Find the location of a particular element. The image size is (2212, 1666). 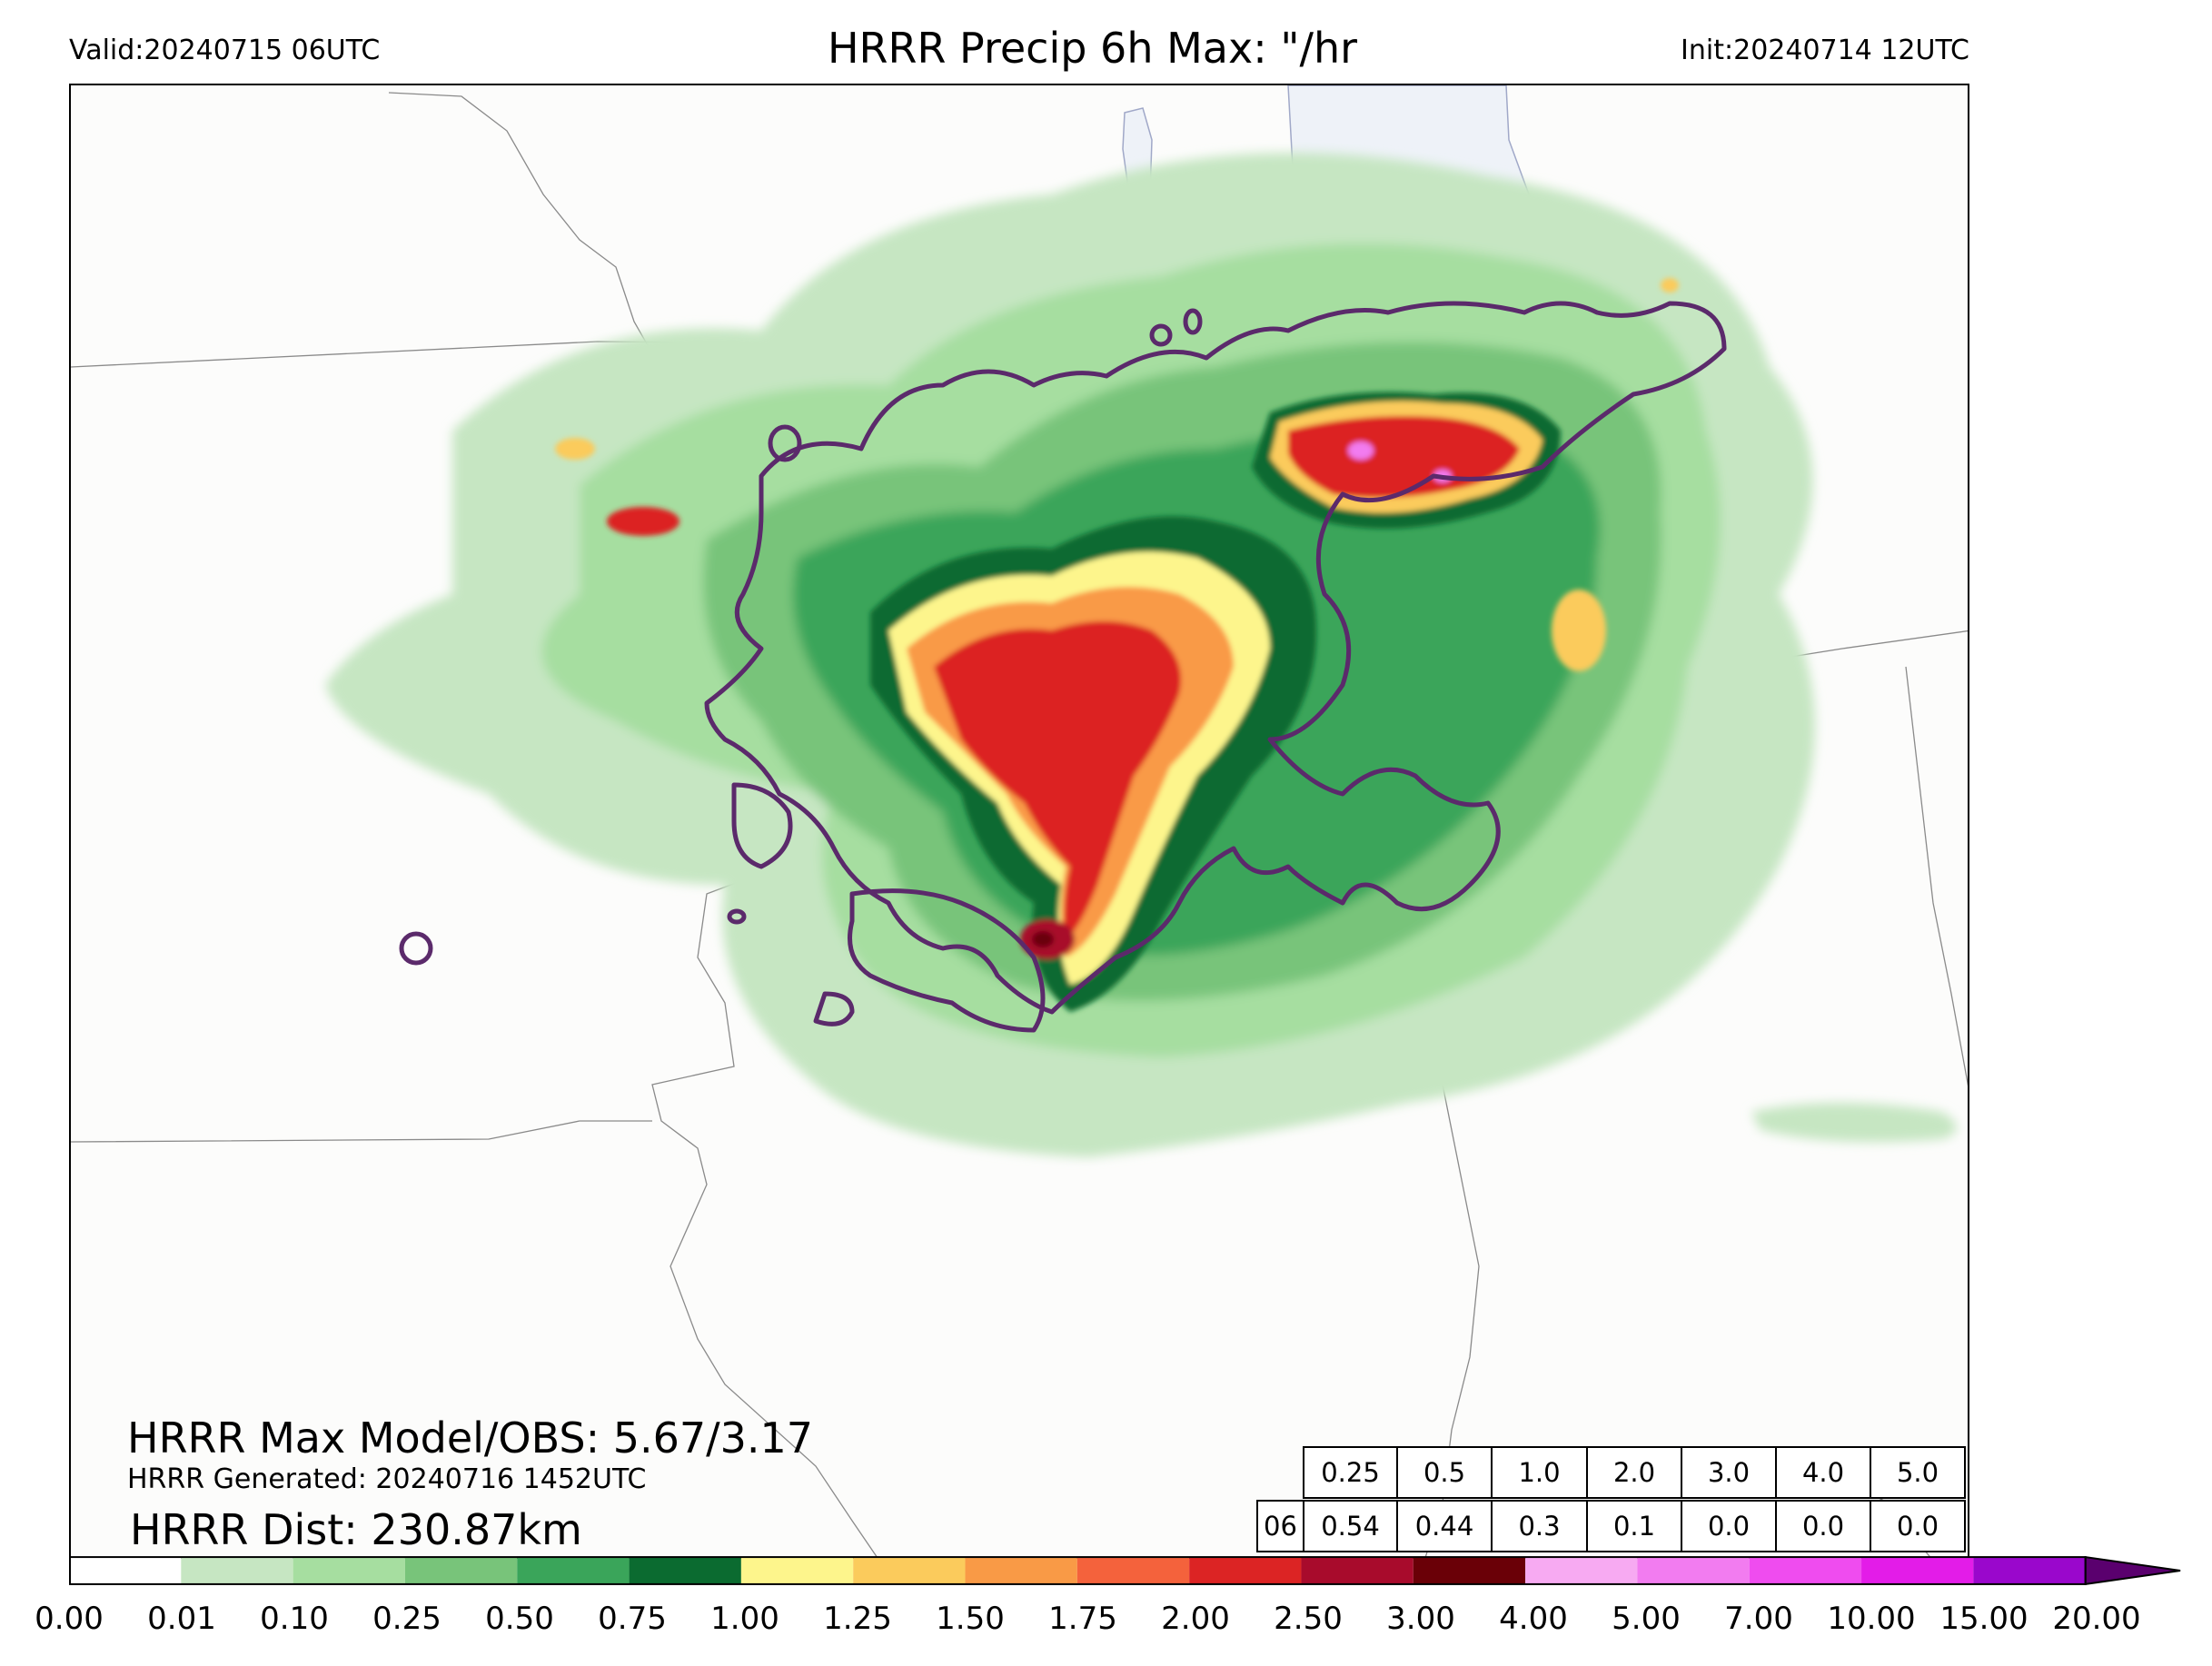

colorbar-tick-label: 2.00 is located at coordinates (1195, 1619).